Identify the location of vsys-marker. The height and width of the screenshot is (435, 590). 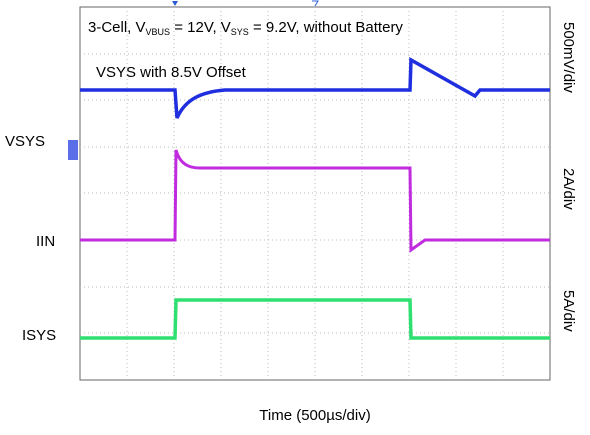
(73, 150).